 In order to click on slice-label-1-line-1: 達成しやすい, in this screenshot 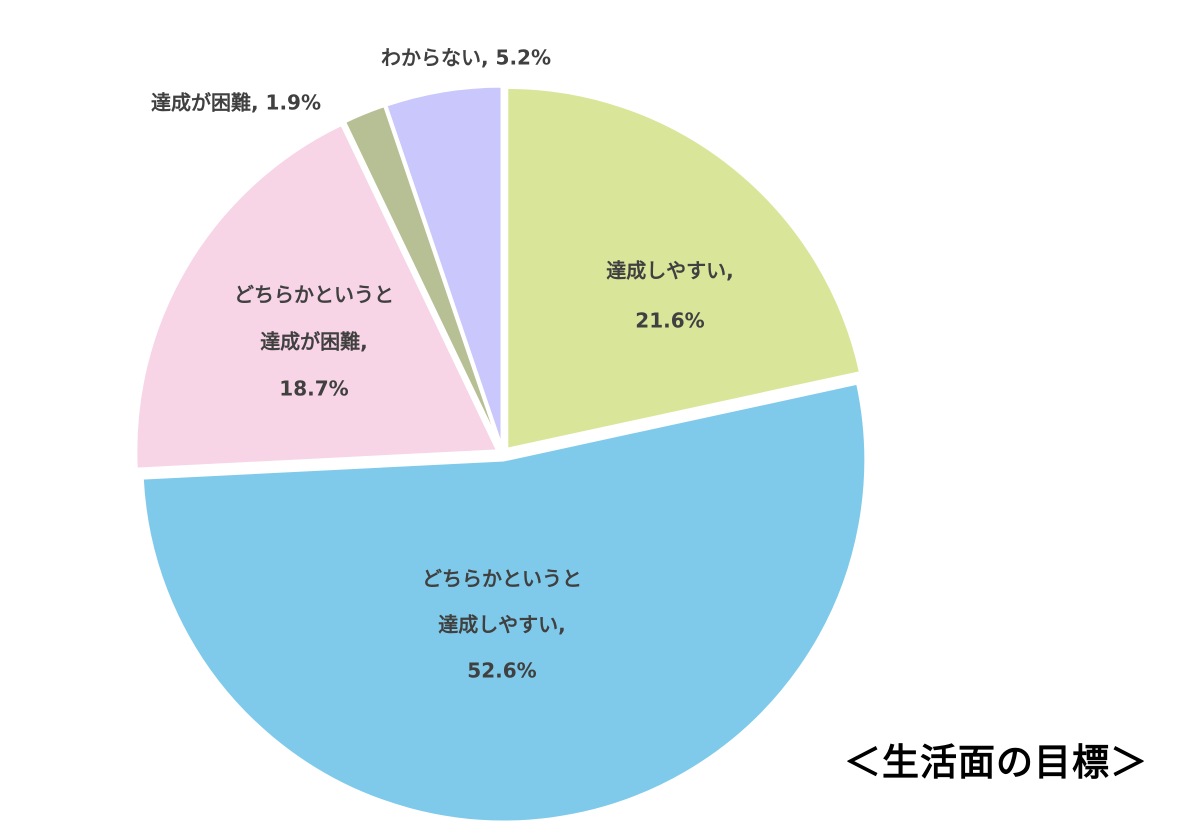, I will do `click(669, 271)`.